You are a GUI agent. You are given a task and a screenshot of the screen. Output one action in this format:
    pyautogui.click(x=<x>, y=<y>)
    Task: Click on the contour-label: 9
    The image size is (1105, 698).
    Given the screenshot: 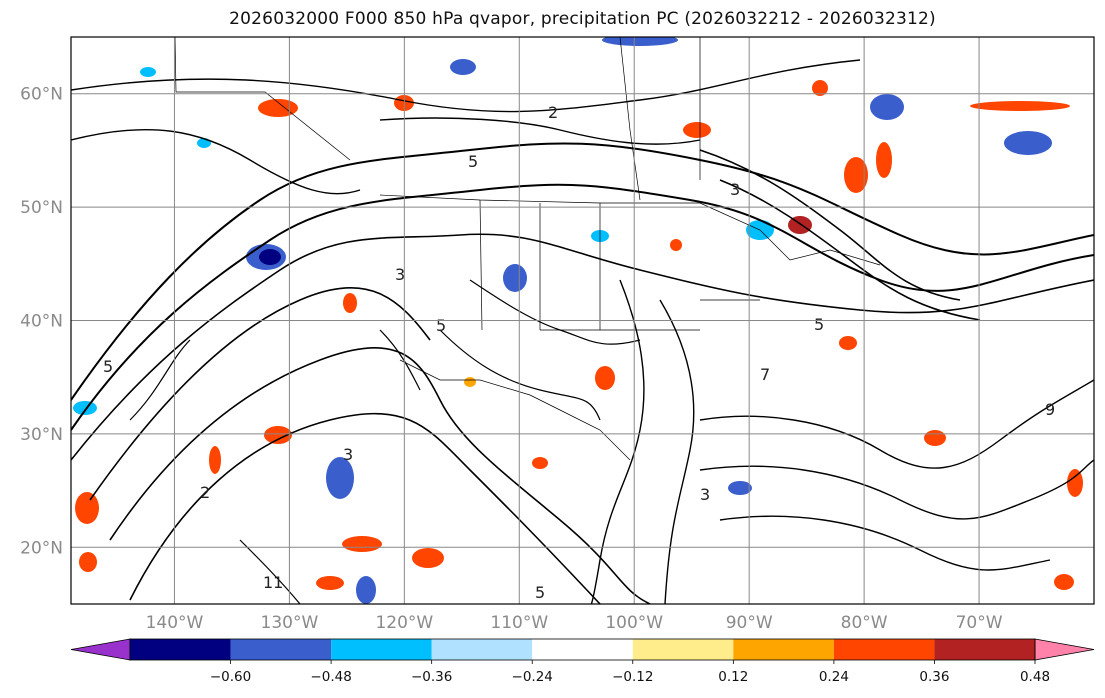 What is the action you would take?
    pyautogui.click(x=1050, y=409)
    